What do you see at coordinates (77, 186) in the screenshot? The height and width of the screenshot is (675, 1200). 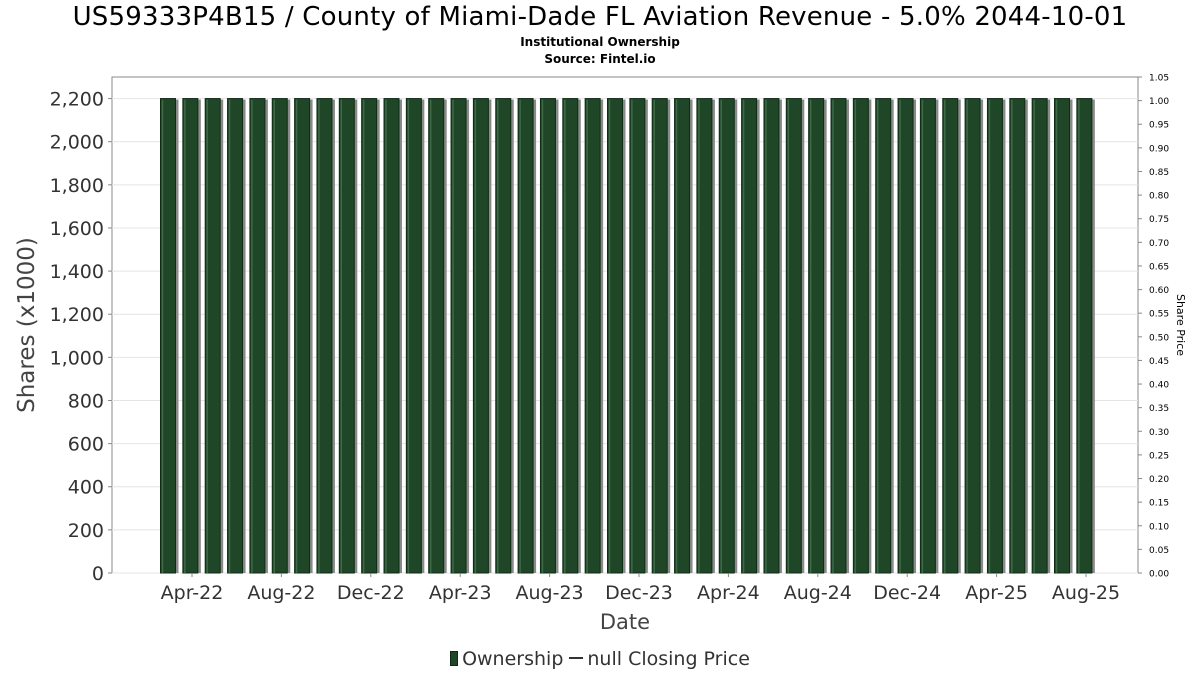 I see `y-tick-label: 1,800` at bounding box center [77, 186].